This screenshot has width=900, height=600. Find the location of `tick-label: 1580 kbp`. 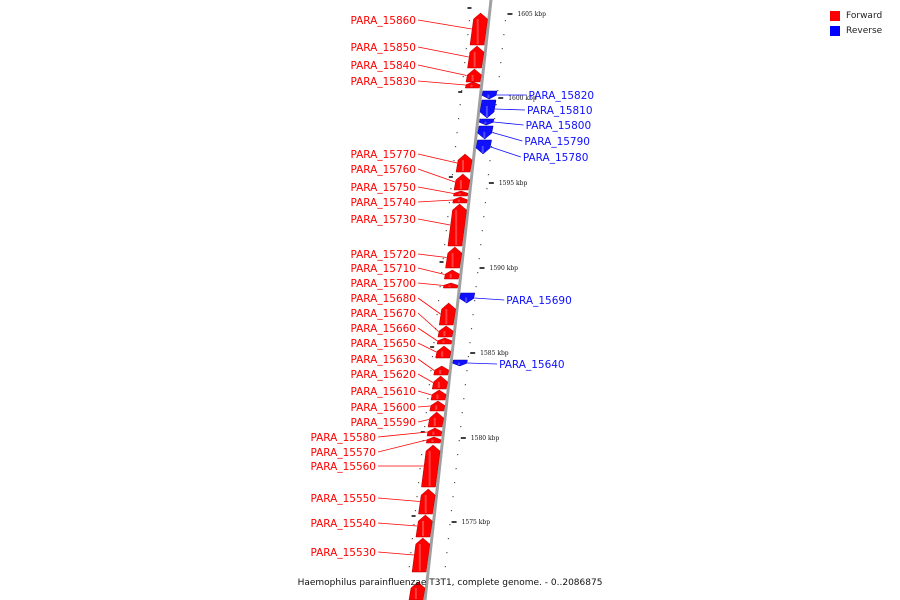

tick-label: 1580 kbp is located at coordinates (485, 438).